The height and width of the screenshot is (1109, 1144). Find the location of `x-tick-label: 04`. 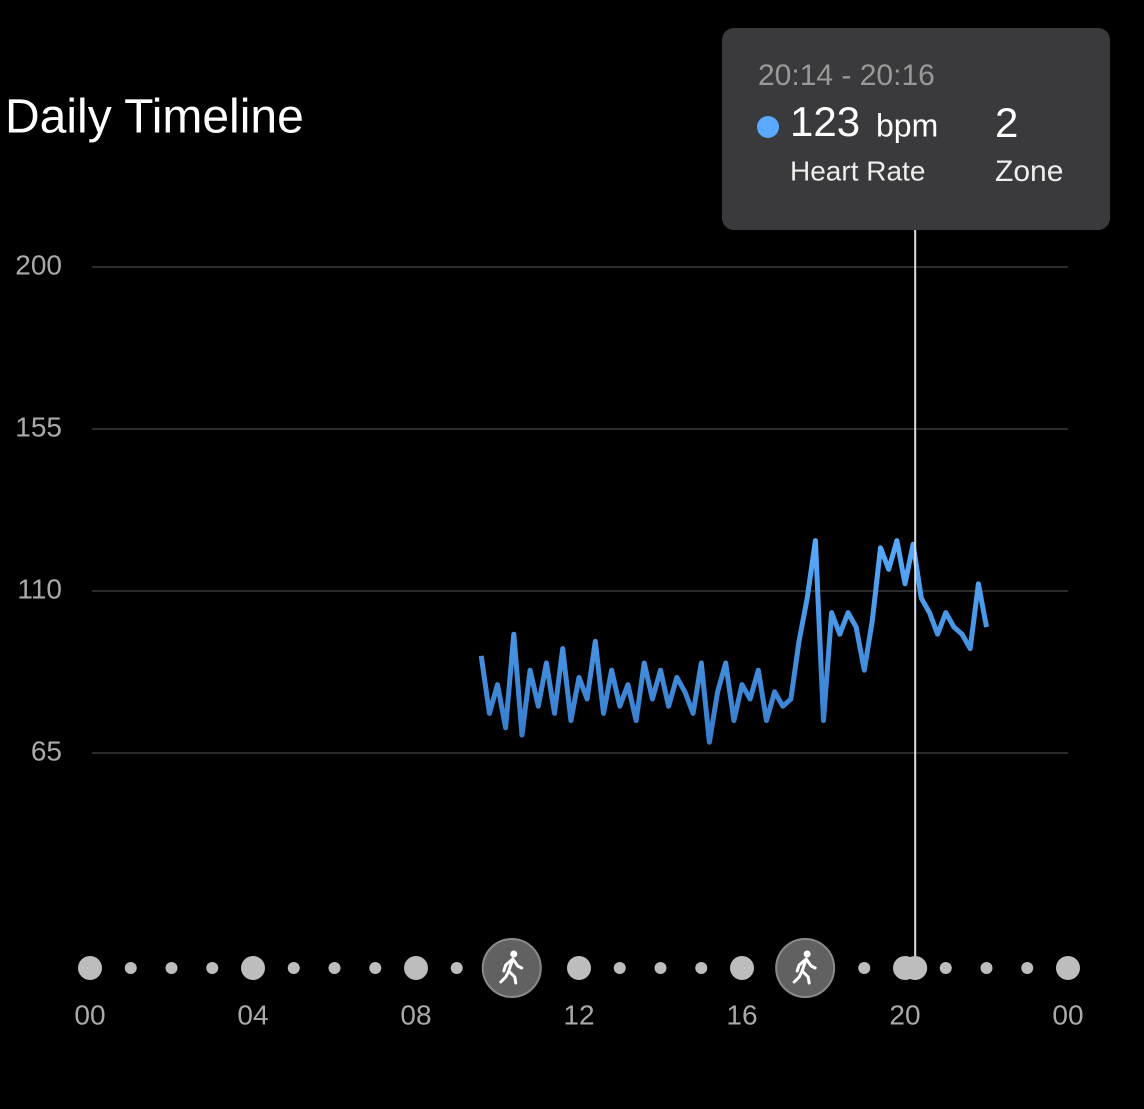

x-tick-label: 04 is located at coordinates (252, 1014).